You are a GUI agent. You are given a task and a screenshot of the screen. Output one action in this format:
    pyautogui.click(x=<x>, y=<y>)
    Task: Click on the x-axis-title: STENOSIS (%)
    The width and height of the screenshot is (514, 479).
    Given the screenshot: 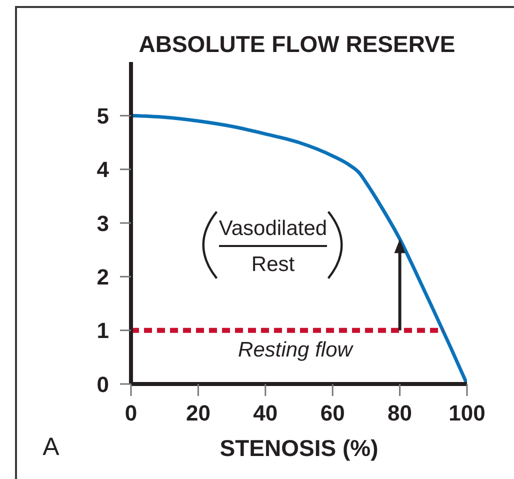 What is the action you would take?
    pyautogui.click(x=299, y=448)
    